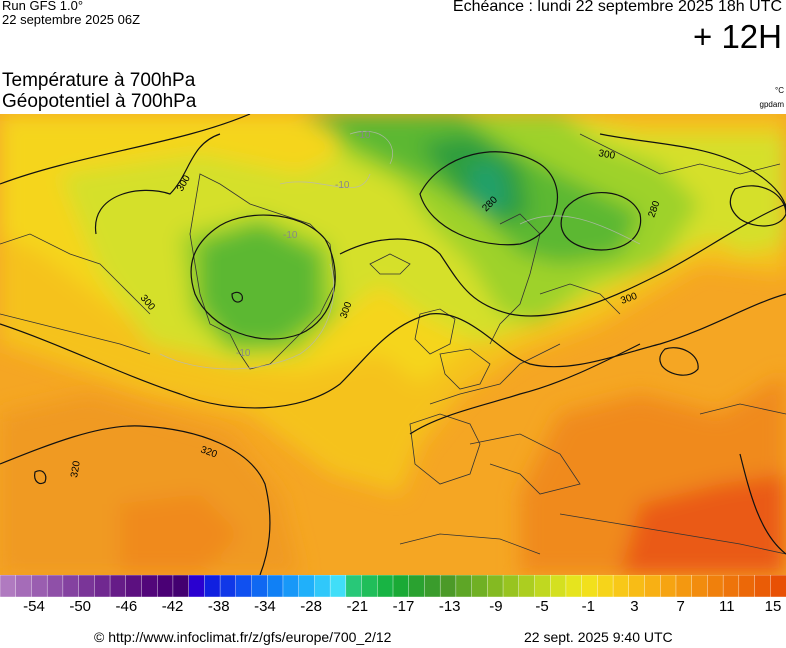  What do you see at coordinates (779, 90) in the screenshot?
I see `unit-temperature: °C` at bounding box center [779, 90].